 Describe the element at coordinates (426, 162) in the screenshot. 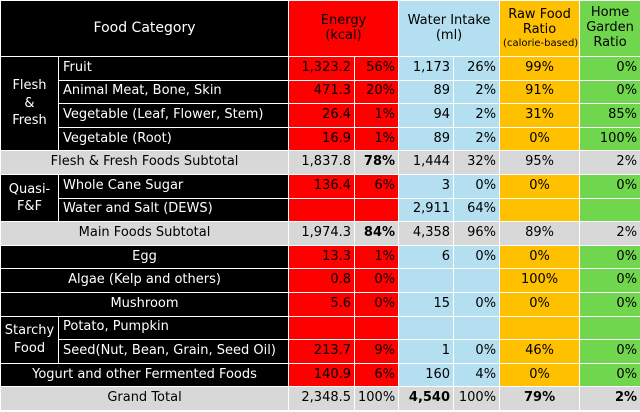

I see `water-value: 1,444` at that location.